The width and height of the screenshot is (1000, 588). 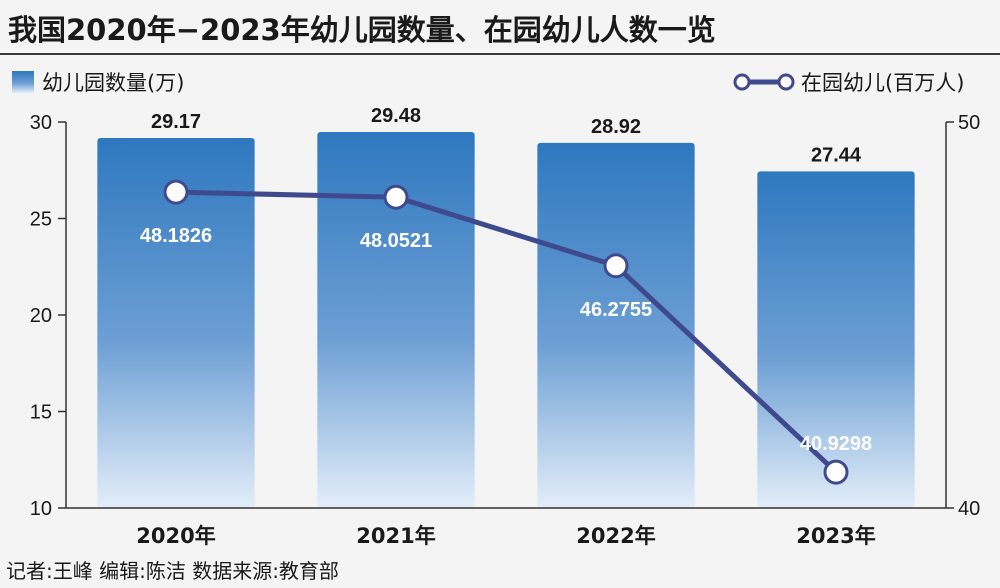 What do you see at coordinates (488, 83) in the screenshot?
I see `legend: 幼儿园数量(万) 在园幼儿(百万人)` at bounding box center [488, 83].